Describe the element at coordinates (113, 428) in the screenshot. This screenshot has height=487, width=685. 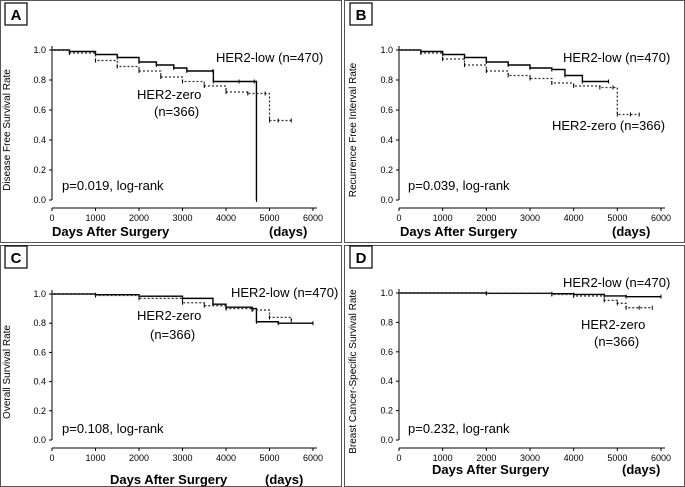
I see `p-value-annotation: p=0.108, log-rank` at that location.